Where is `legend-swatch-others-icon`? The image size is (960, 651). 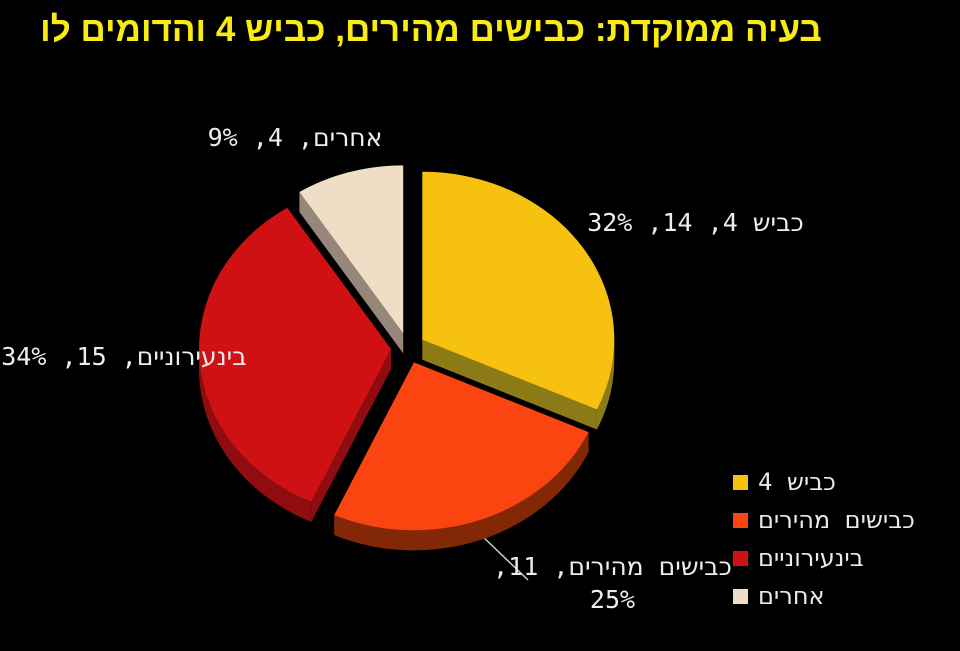
legend-swatch-others-icon is located at coordinates (740, 596).